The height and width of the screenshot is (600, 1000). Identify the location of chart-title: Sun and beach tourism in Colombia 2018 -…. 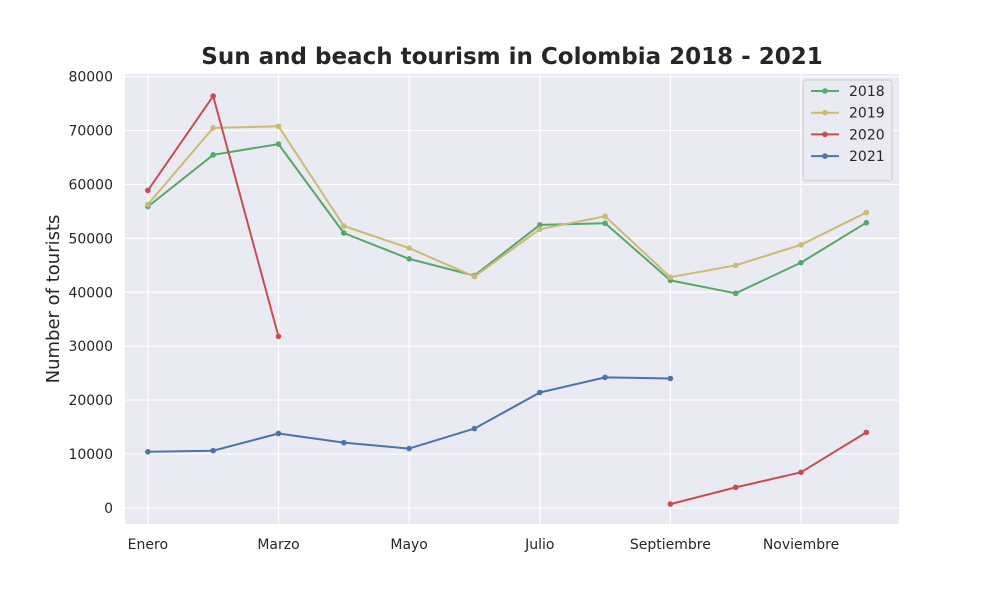
(511, 57).